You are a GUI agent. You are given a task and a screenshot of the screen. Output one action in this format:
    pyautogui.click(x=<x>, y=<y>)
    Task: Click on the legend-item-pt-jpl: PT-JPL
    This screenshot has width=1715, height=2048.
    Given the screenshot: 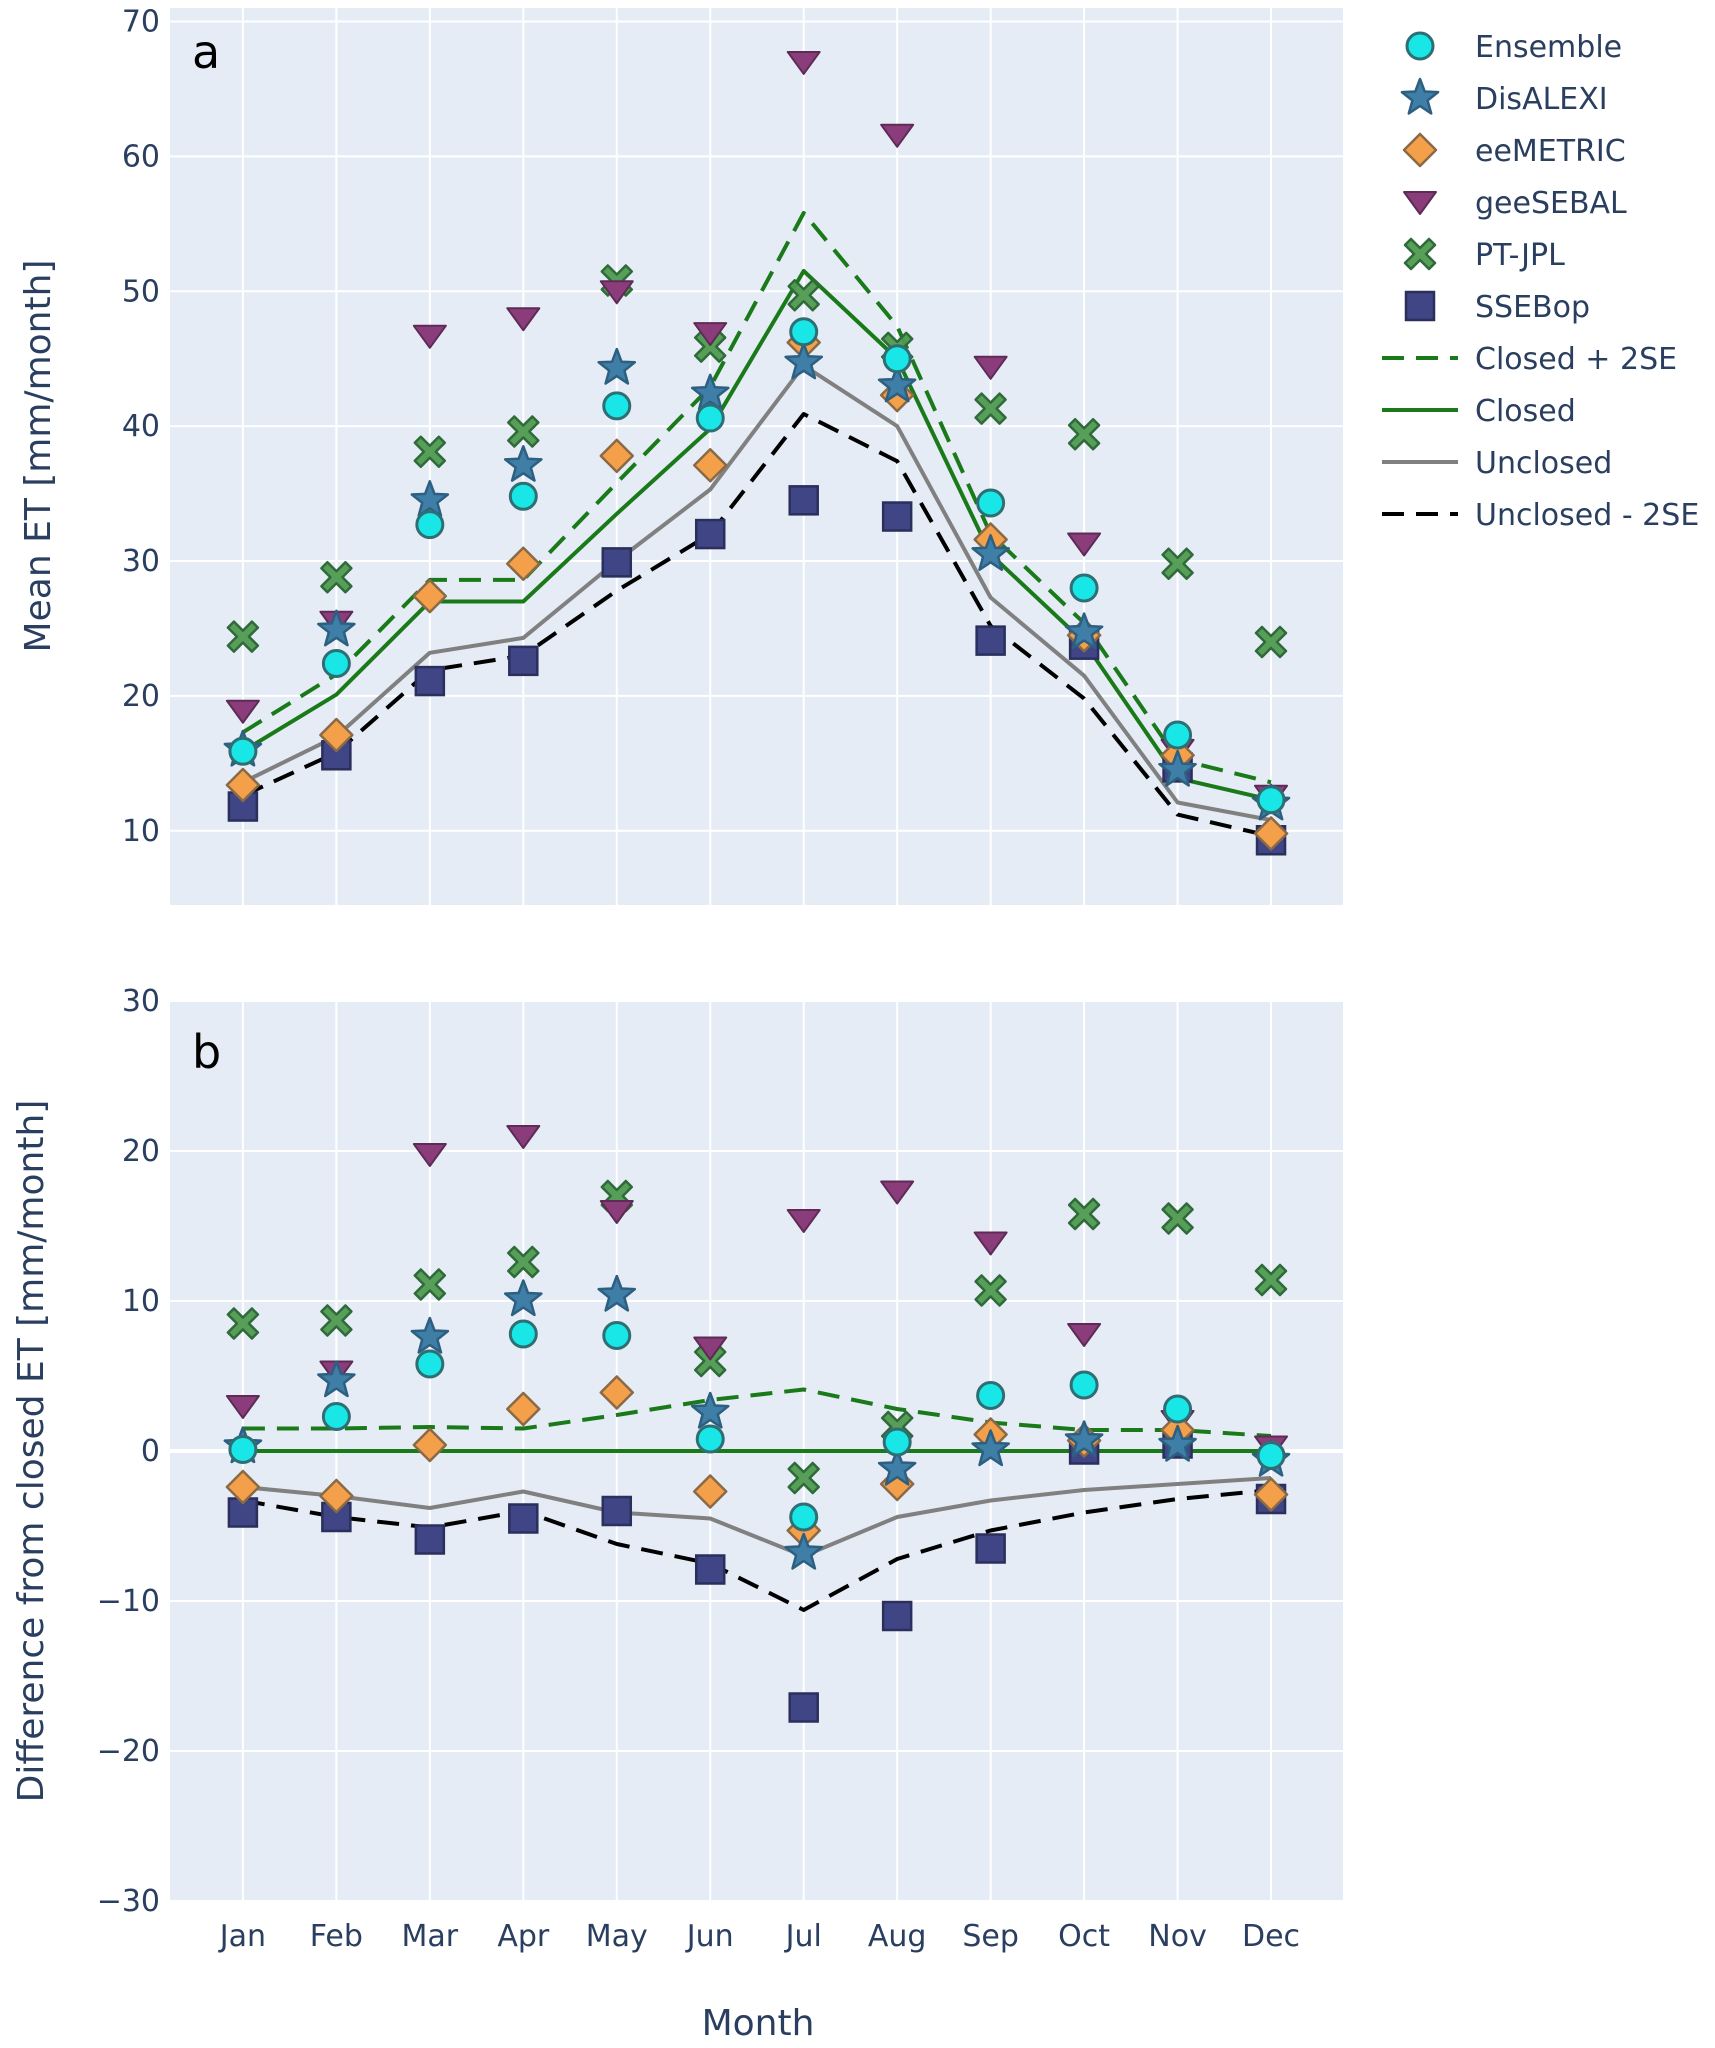 What is the action you would take?
    pyautogui.click(x=1484, y=255)
    